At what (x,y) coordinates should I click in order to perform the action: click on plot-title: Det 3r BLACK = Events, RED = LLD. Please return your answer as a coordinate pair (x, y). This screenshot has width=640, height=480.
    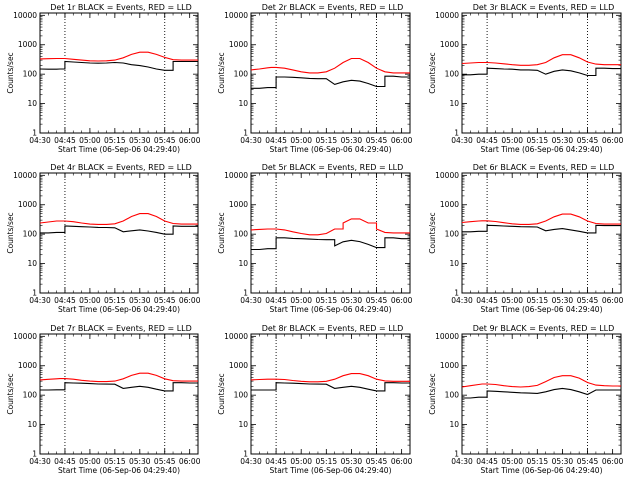
    Looking at the image, I should click on (544, 7).